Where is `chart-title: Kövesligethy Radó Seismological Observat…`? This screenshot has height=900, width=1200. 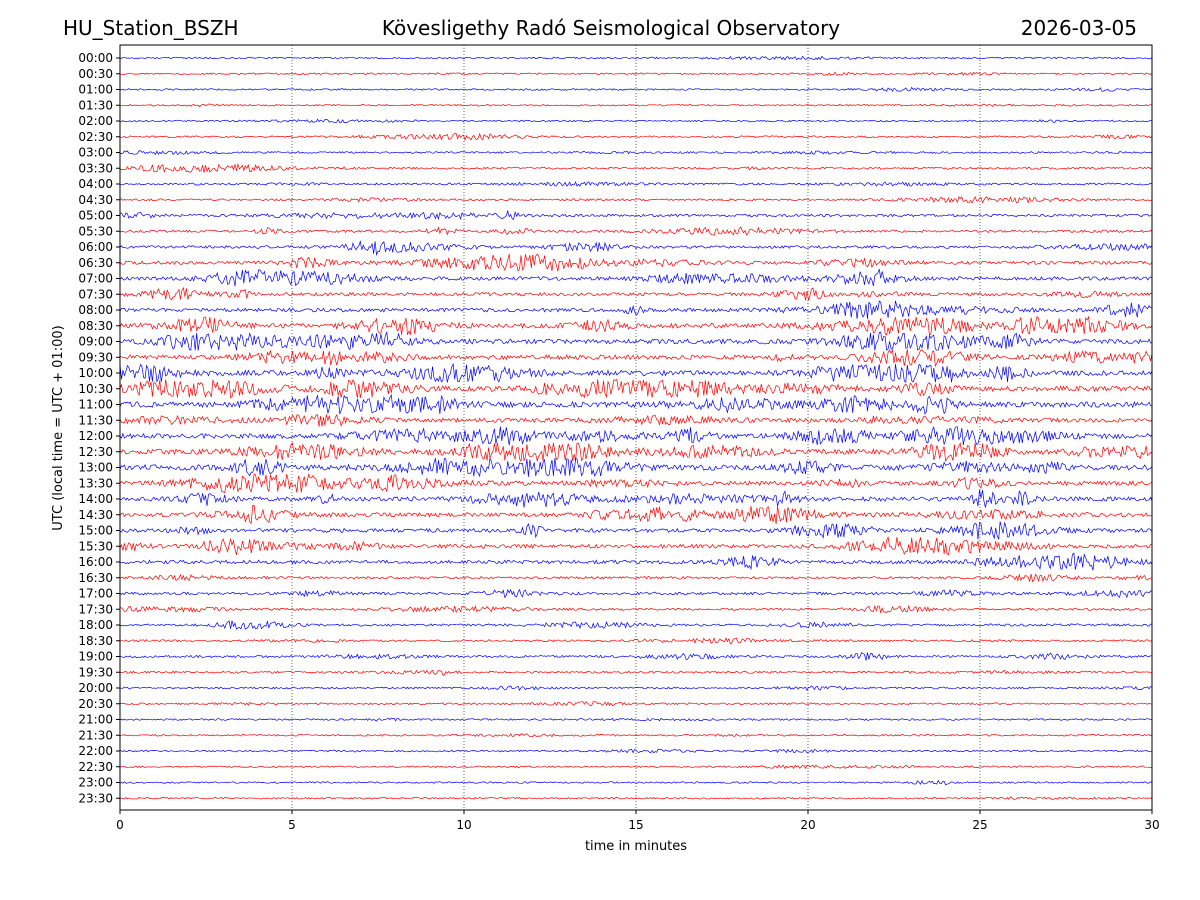 chart-title: Kövesligethy Radó Seismological Observat… is located at coordinates (611, 28).